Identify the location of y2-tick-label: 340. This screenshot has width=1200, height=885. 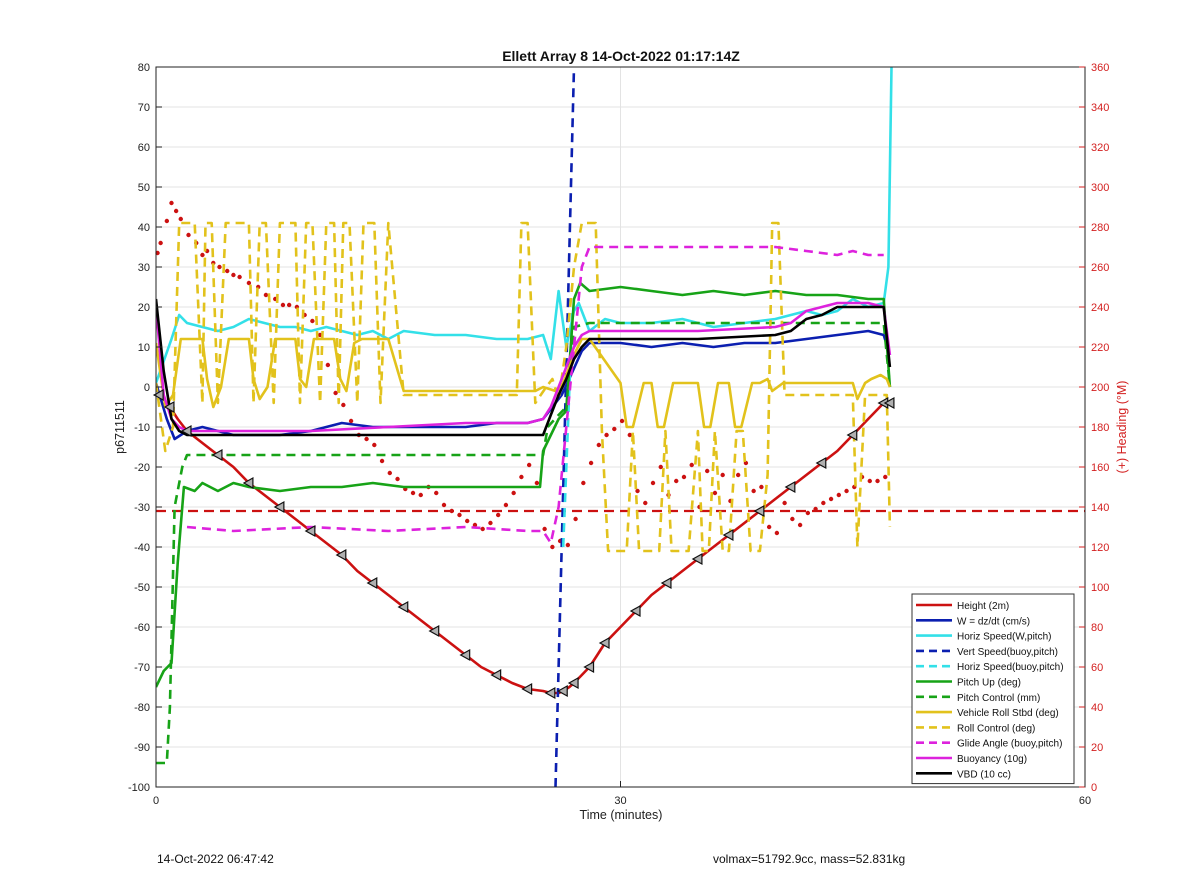
(1100, 108).